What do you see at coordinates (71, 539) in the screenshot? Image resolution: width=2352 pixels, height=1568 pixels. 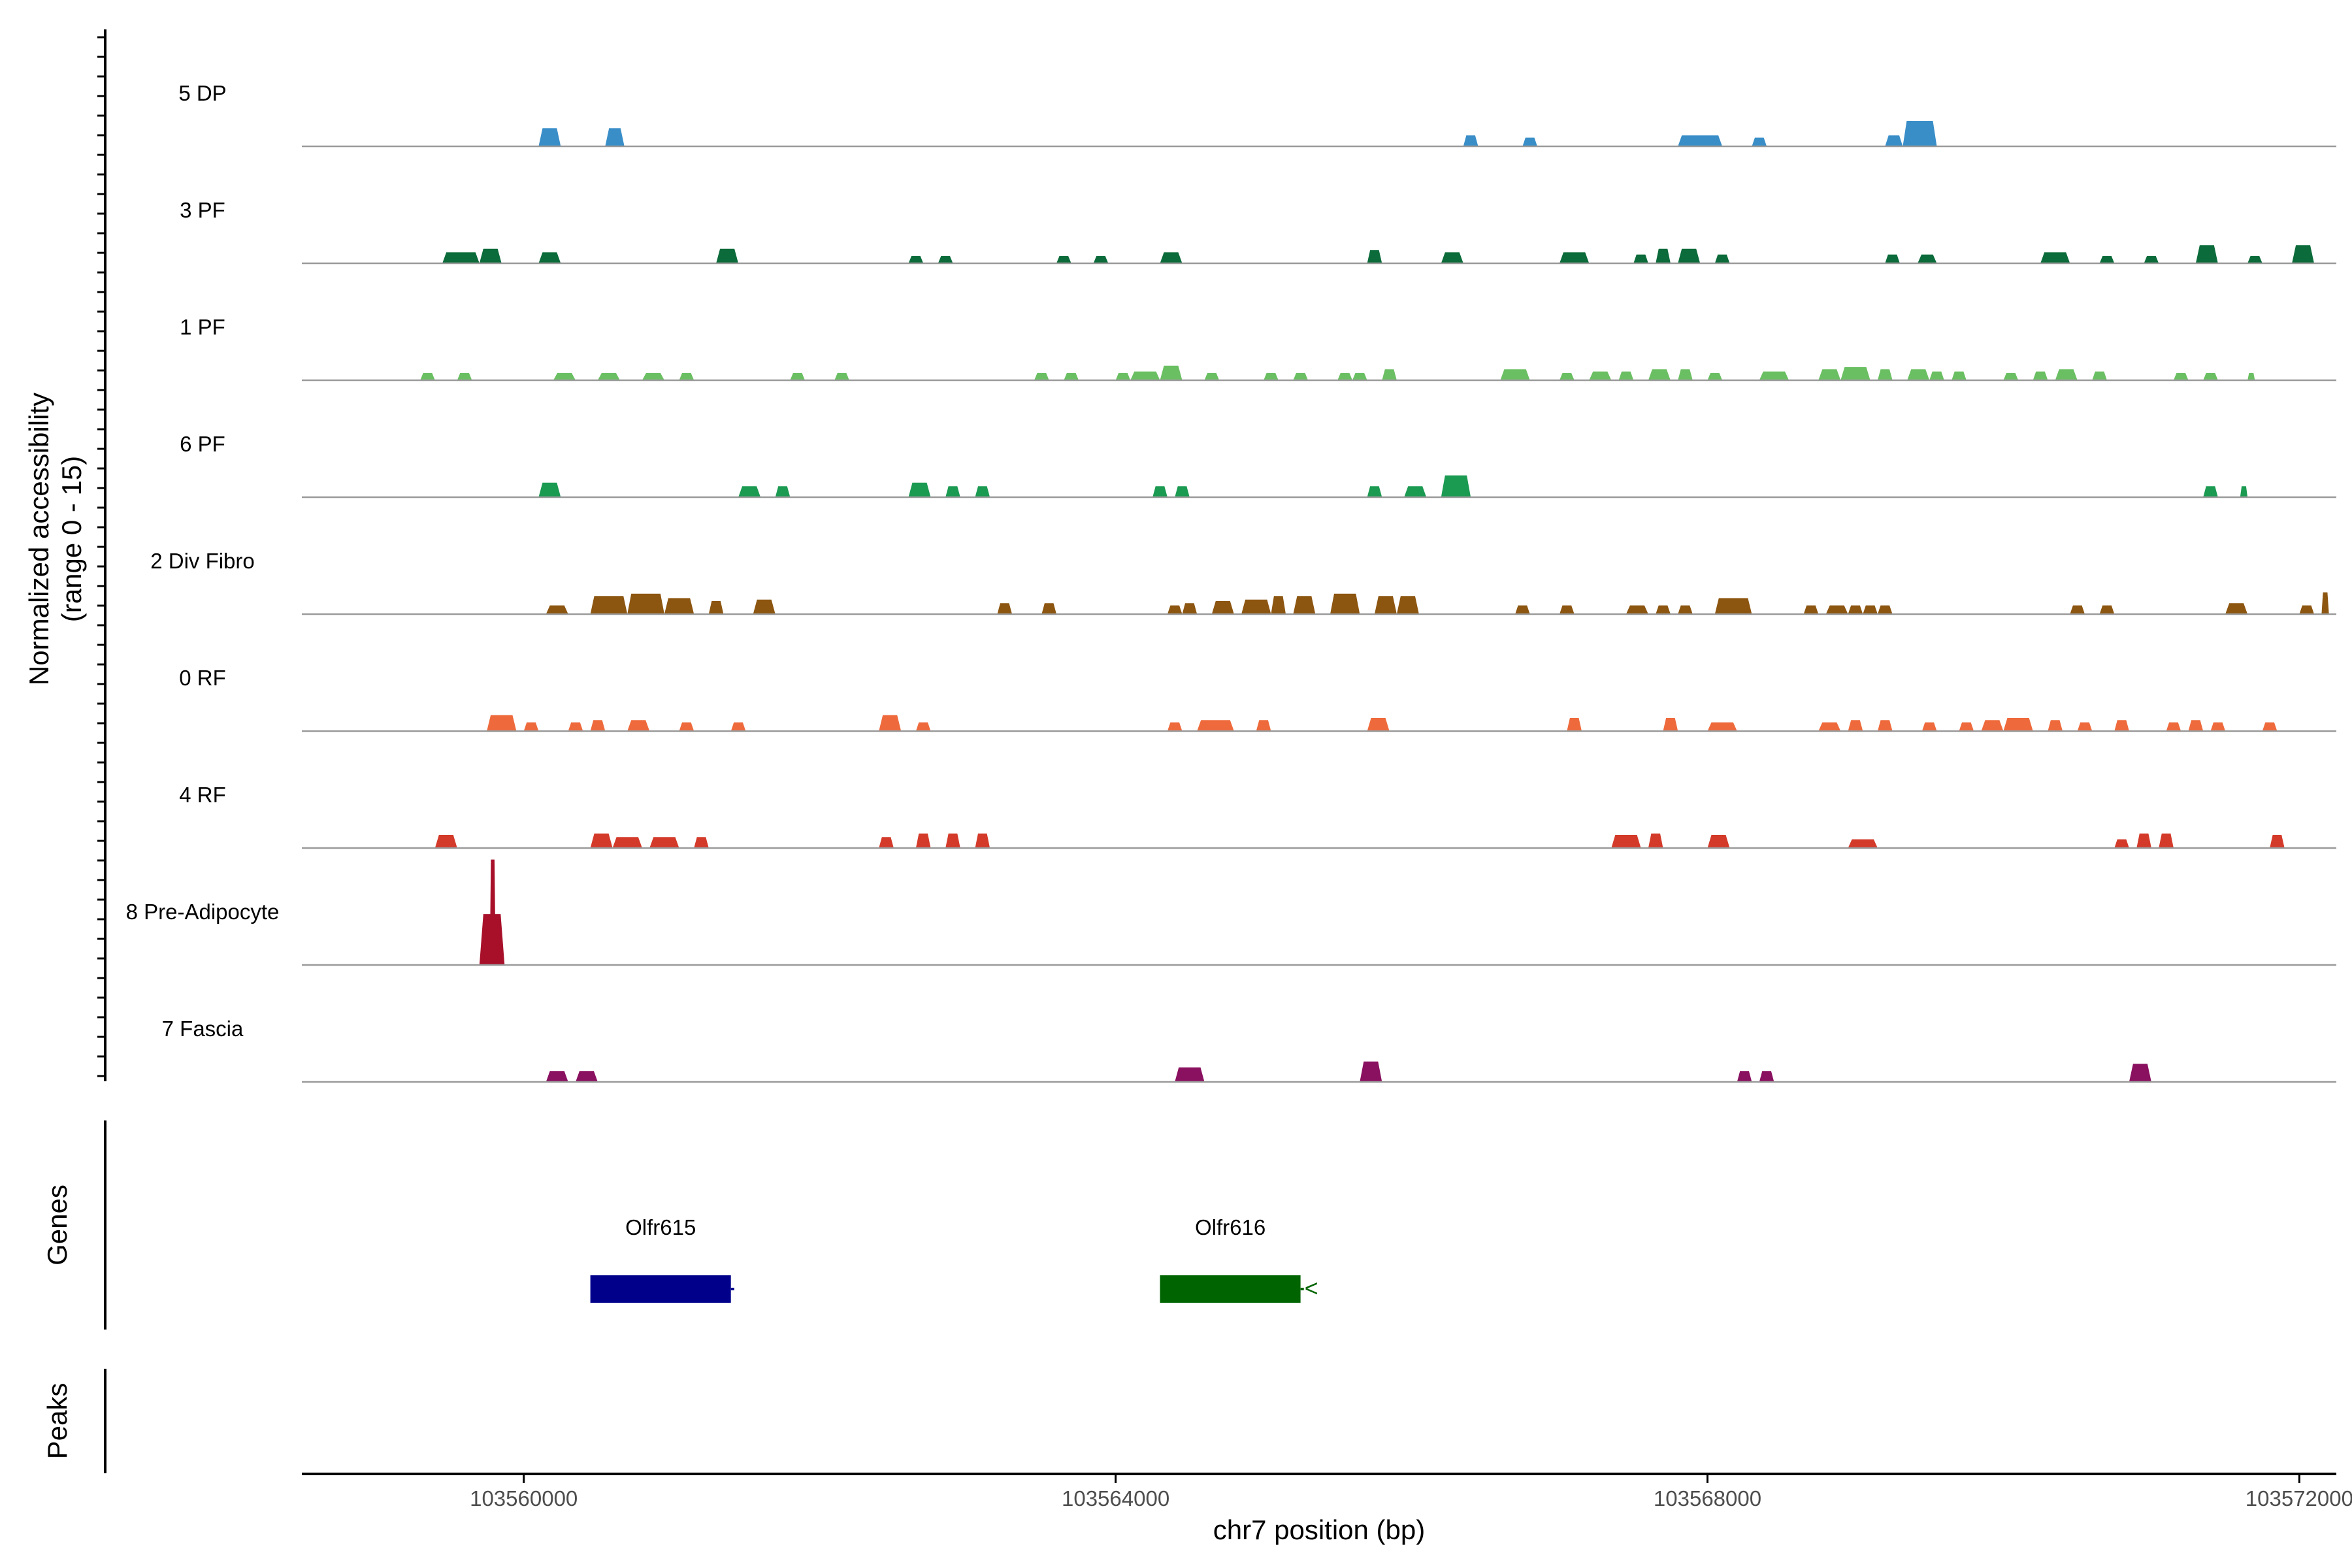 I see `y-axis-title-line2: (range 0 - 15)` at bounding box center [71, 539].